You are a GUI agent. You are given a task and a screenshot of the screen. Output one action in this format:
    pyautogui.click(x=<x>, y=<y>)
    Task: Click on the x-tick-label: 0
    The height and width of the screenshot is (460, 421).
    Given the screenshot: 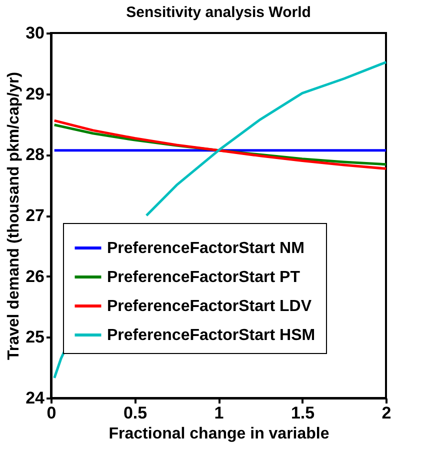 What is the action you would take?
    pyautogui.click(x=51, y=413)
    